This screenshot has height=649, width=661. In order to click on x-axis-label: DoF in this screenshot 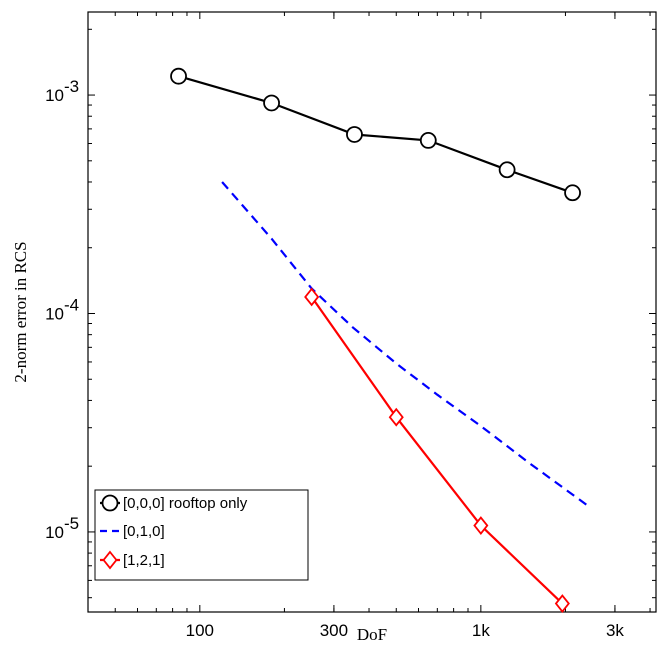, I will do `click(372, 634)`.